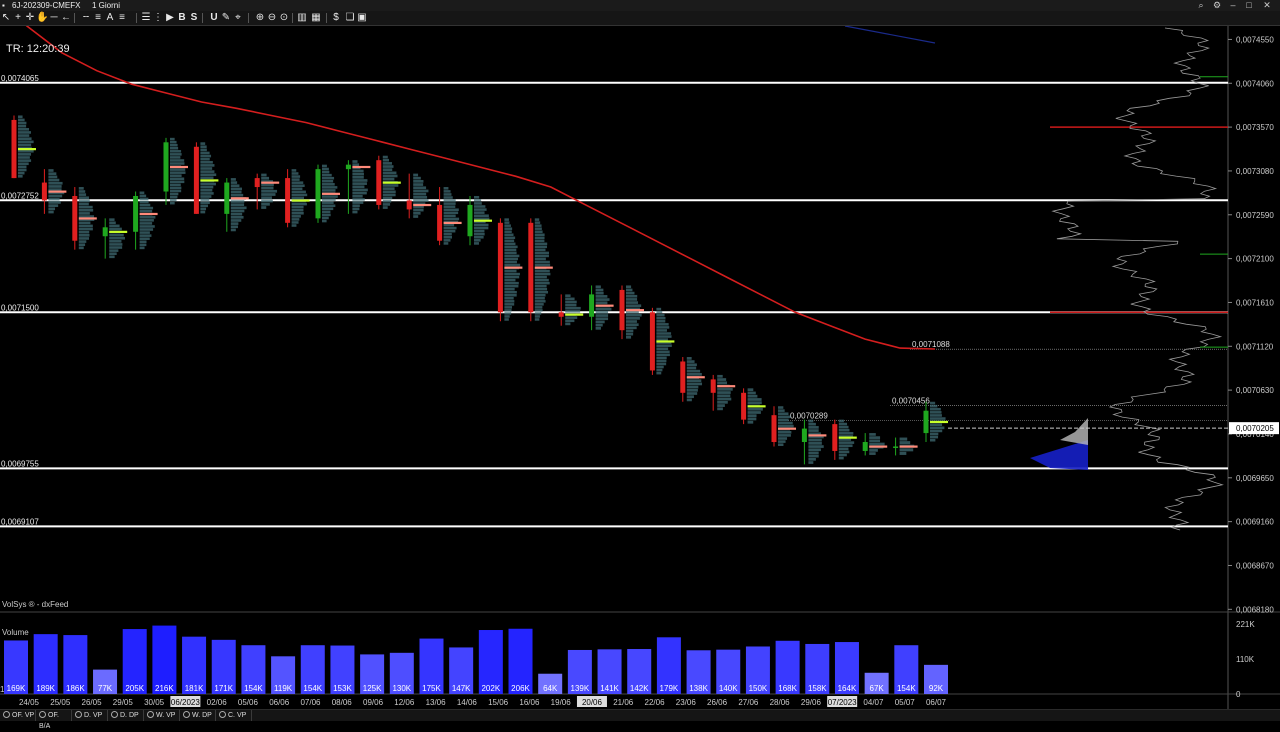 The image size is (1280, 732). Describe the element at coordinates (272, 17) in the screenshot. I see `zoom-out-icon: ⊖` at that location.